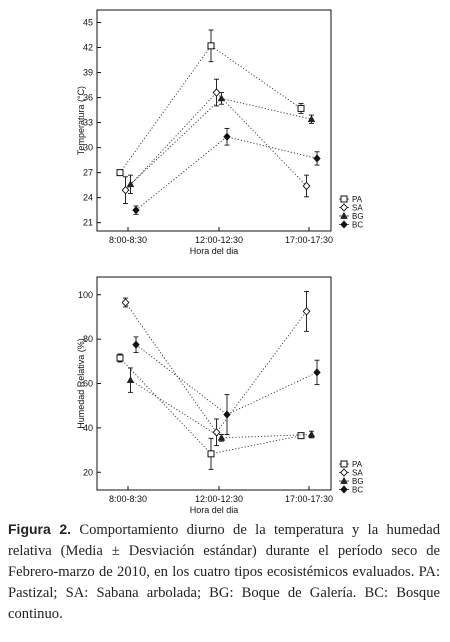 The height and width of the screenshot is (642, 450). Describe the element at coordinates (88, 339) in the screenshot. I see `y-tick-label: 80` at that location.